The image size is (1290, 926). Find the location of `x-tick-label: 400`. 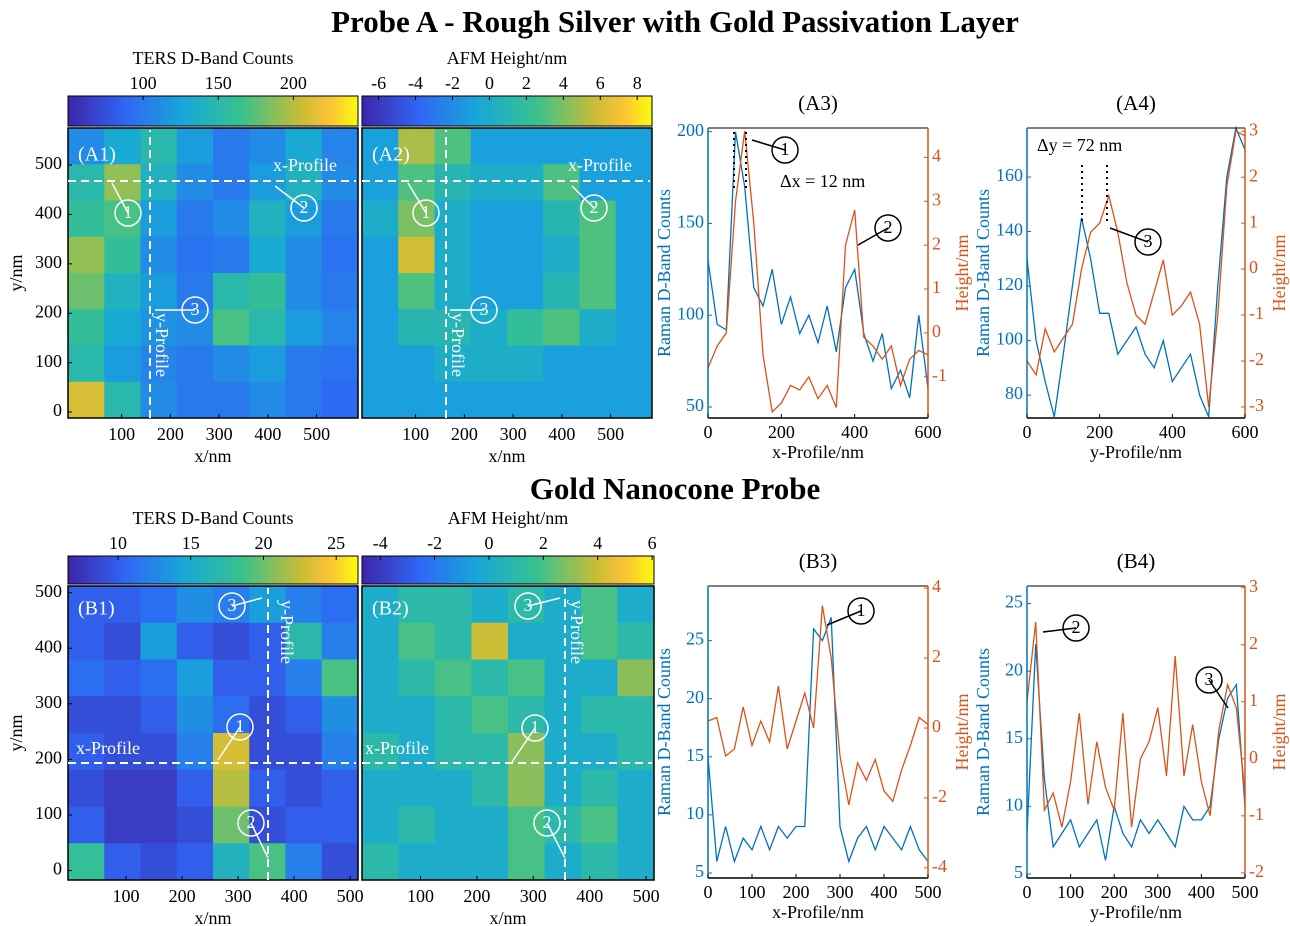

x-tick-label: 400 is located at coordinates (1201, 892).